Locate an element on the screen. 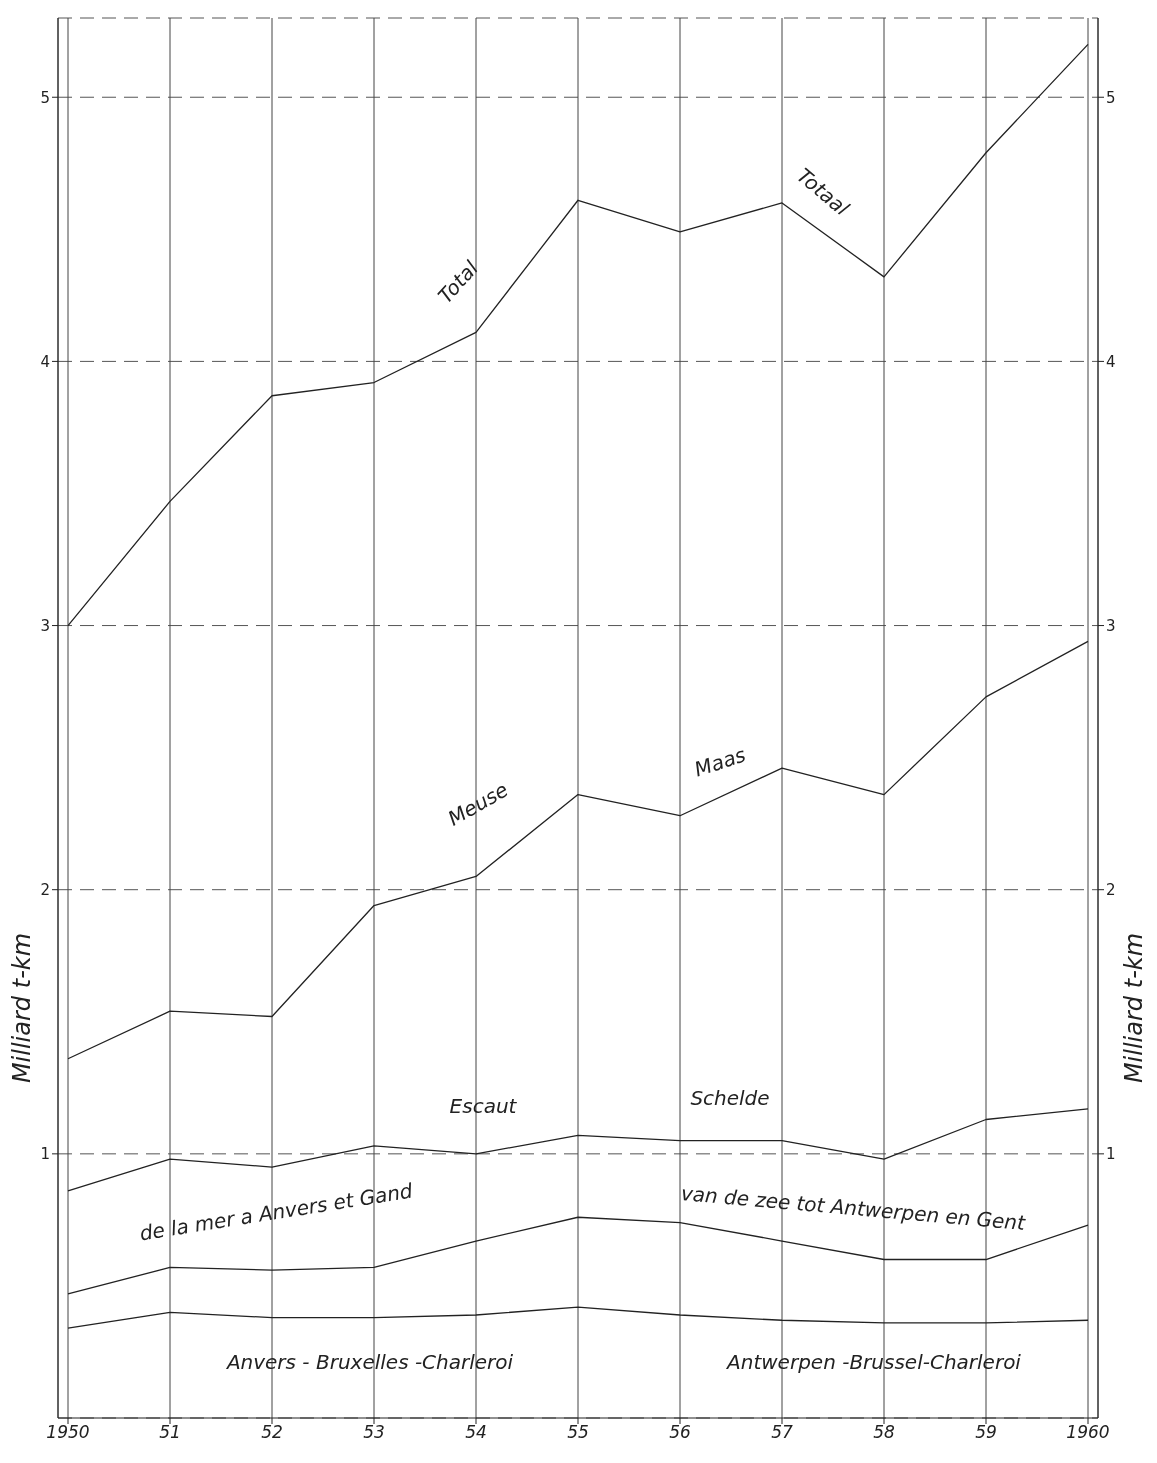 This screenshot has height=1463, width=1157. x-tick-label: 53 is located at coordinates (374, 1432).